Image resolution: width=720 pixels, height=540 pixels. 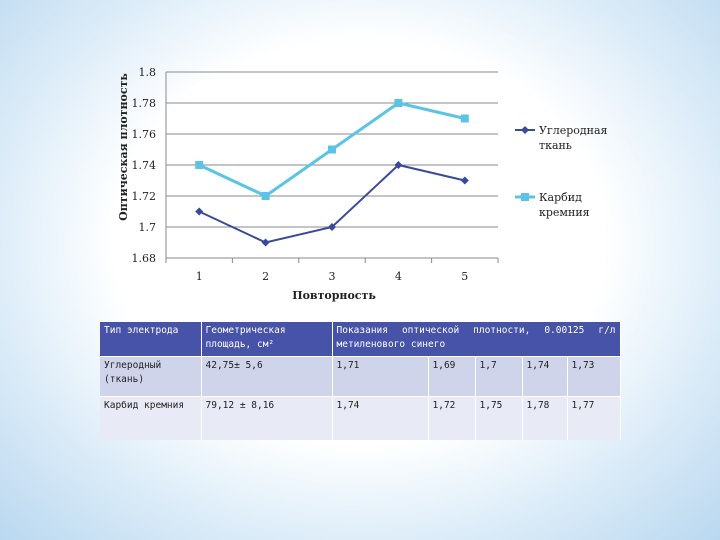 What do you see at coordinates (464, 276) in the screenshot?
I see `x-tick-label: 5` at bounding box center [464, 276].